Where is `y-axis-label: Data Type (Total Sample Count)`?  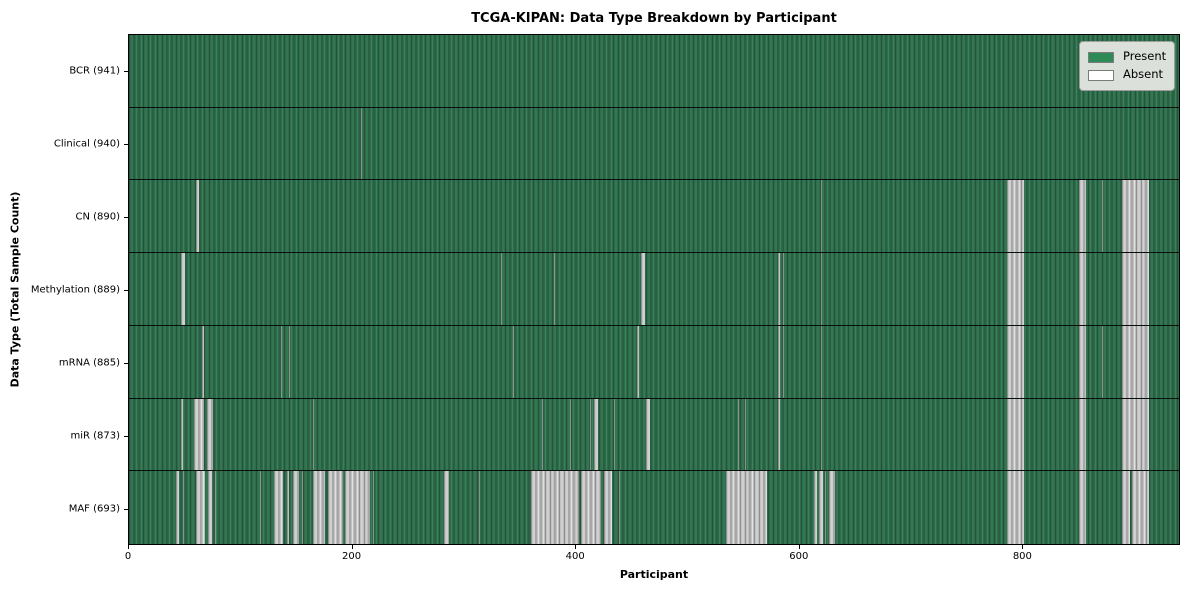
y-axis-label: Data Type (Total Sample Count) is located at coordinates (15, 289).